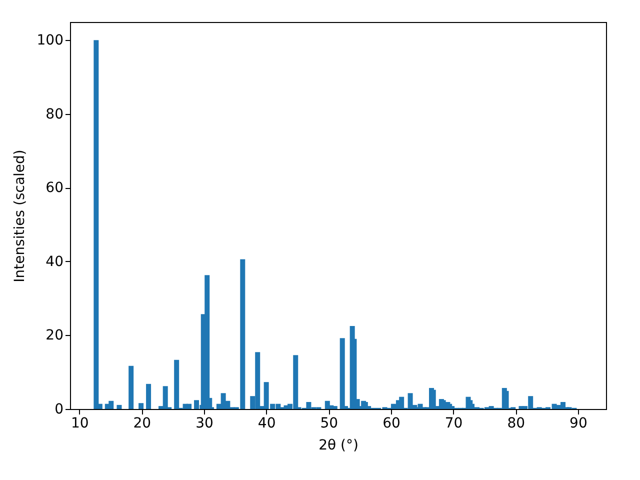 The height and width of the screenshot is (480, 640). I want to click on x-axis-title: 2θ (°), so click(338, 446).